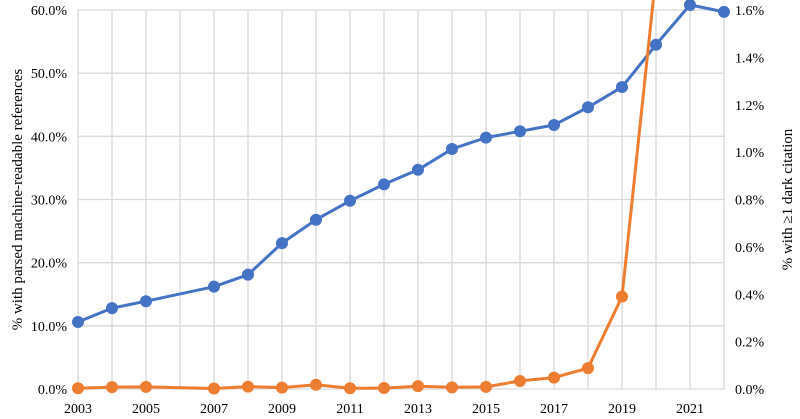 This screenshot has width=800, height=419. What do you see at coordinates (49, 137) in the screenshot?
I see `y-left-tick-label: 40.0%` at bounding box center [49, 137].